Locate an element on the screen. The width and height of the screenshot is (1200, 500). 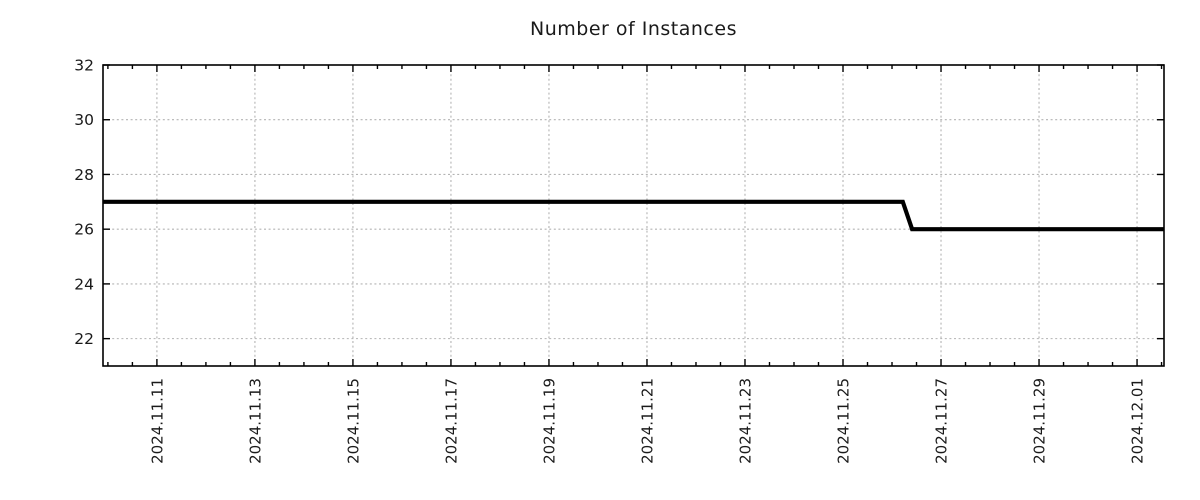
x-tick-label: 2024.11.21 is located at coordinates (647, 421).